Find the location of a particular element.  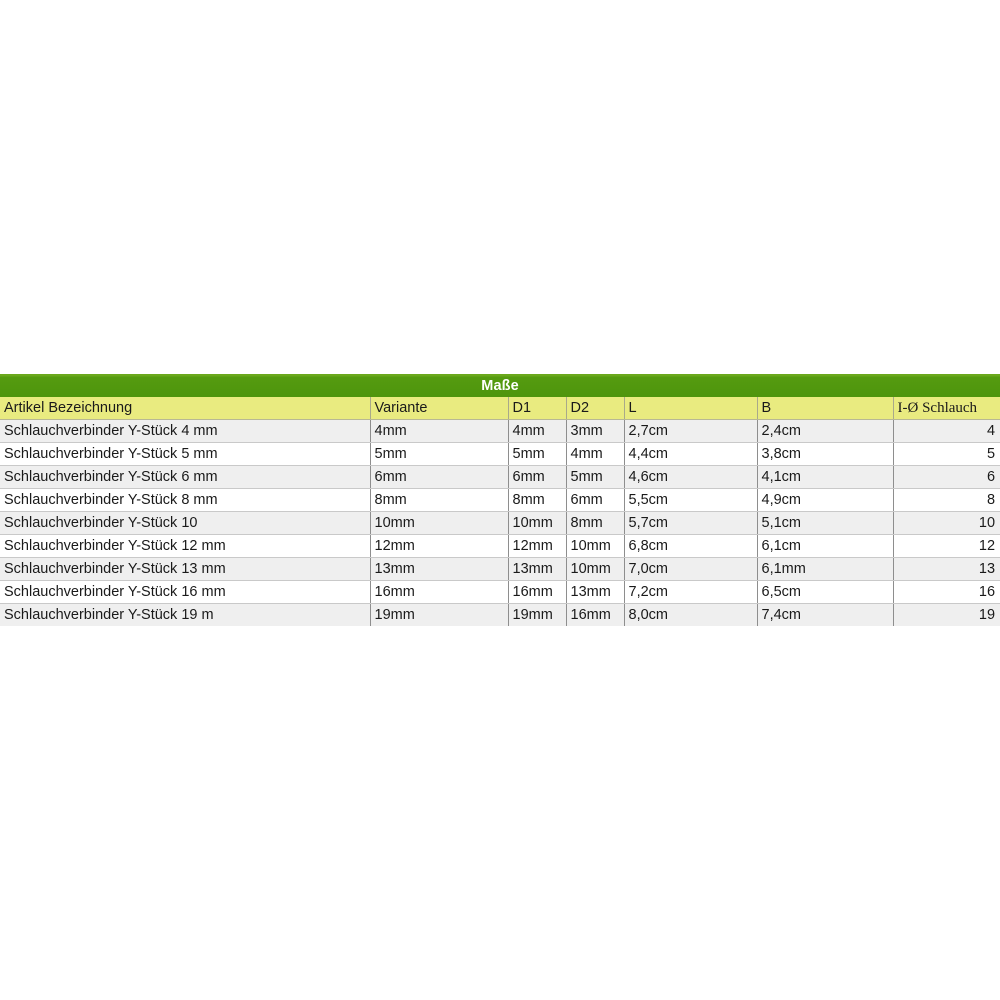

cell-b: 7,4cm is located at coordinates (825, 614).